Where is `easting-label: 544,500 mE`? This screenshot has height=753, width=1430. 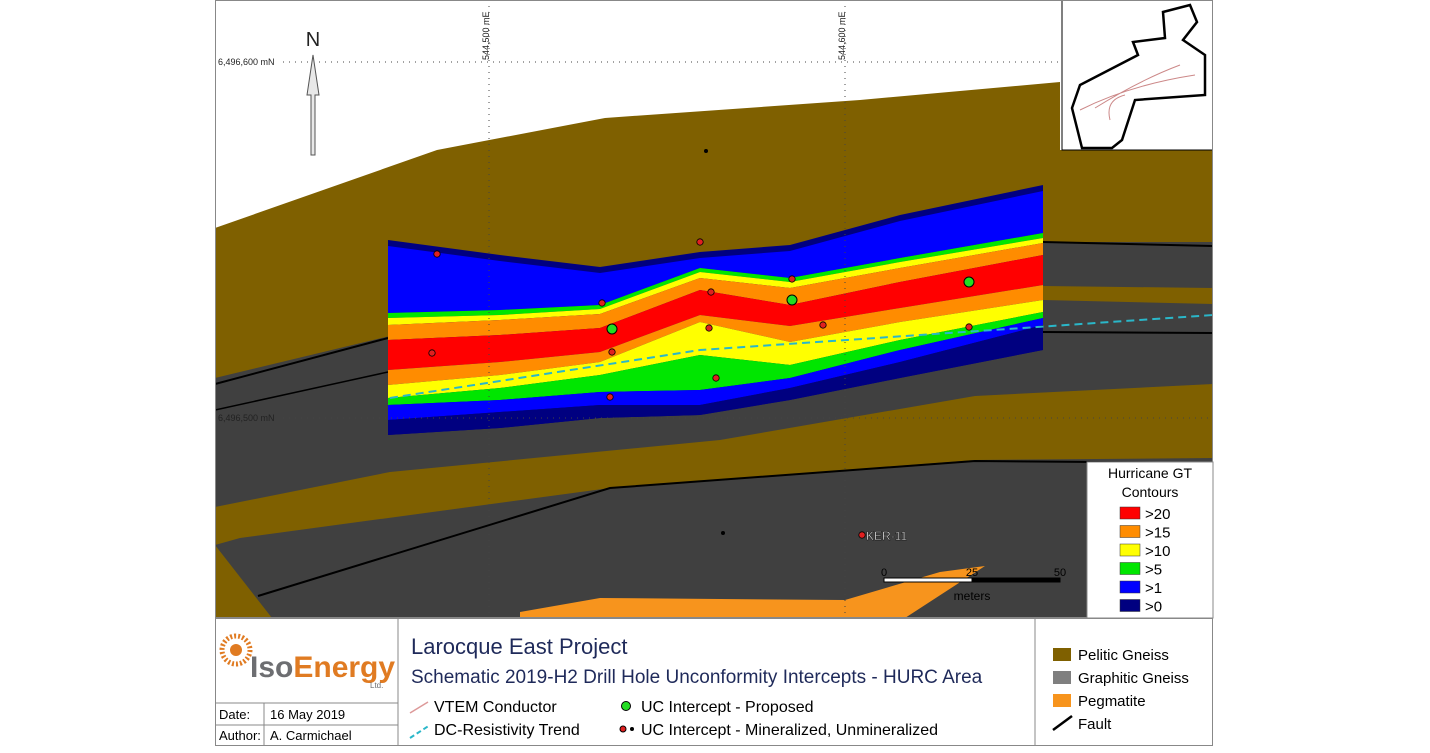 easting-label: 544,500 mE is located at coordinates (486, 35).